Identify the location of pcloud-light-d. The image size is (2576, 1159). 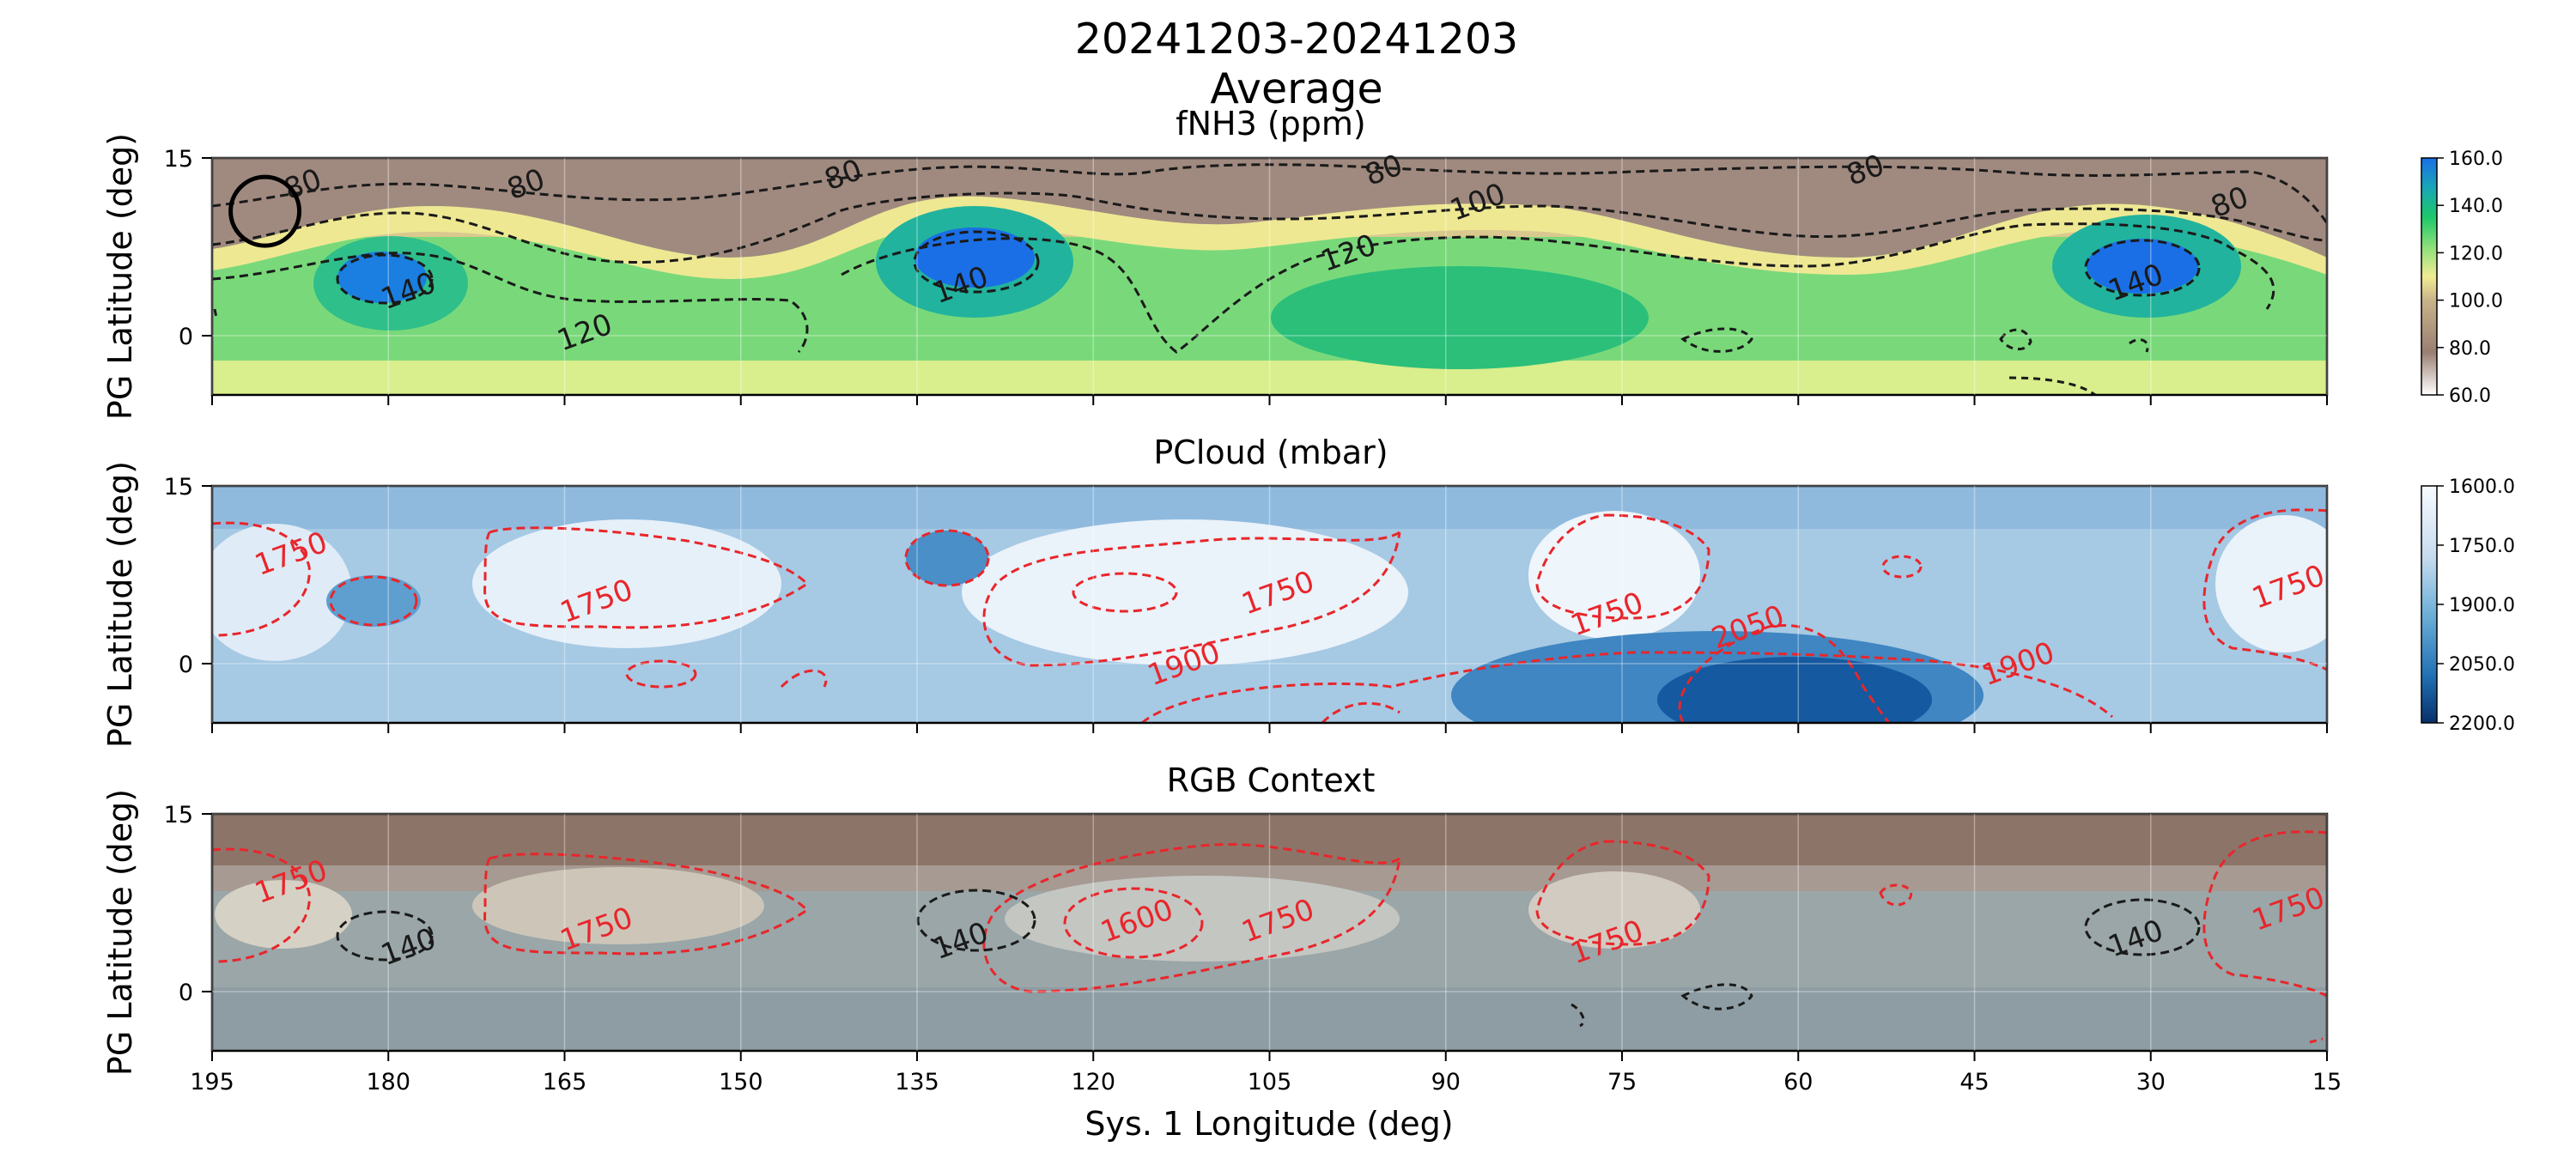
(1614, 575).